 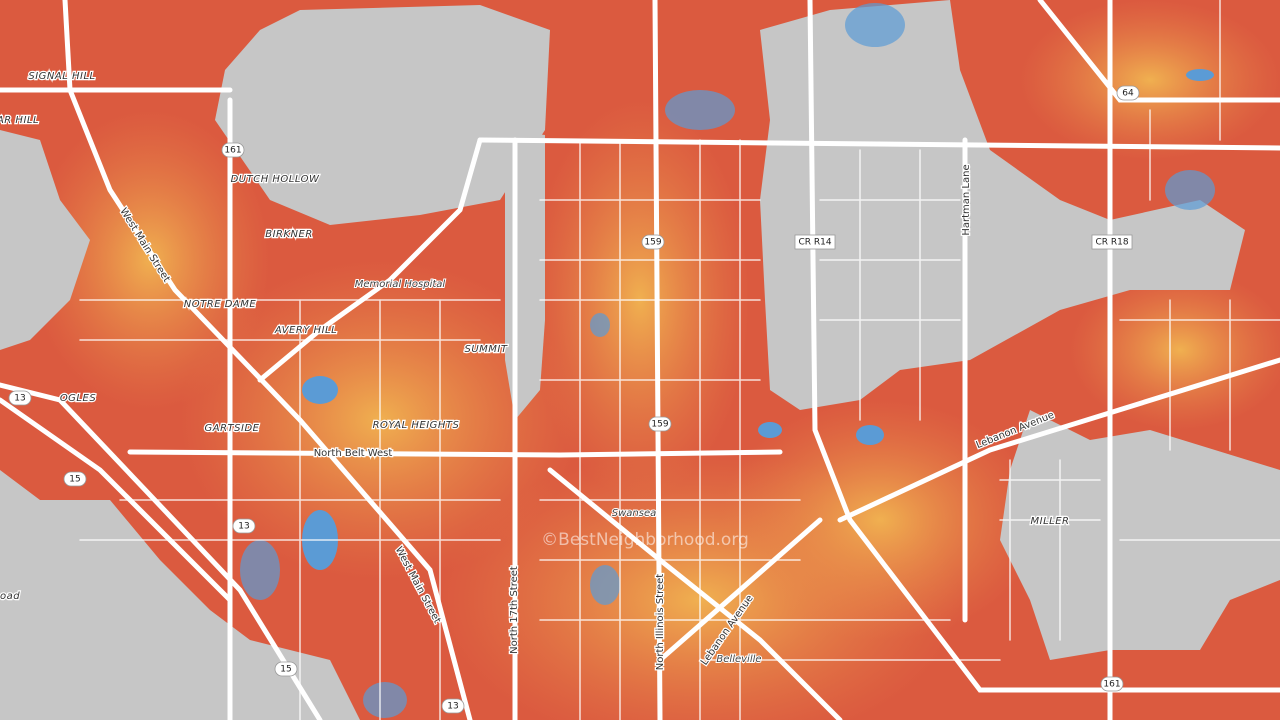 I want to click on shield-label: 64, so click(x=1128, y=94).